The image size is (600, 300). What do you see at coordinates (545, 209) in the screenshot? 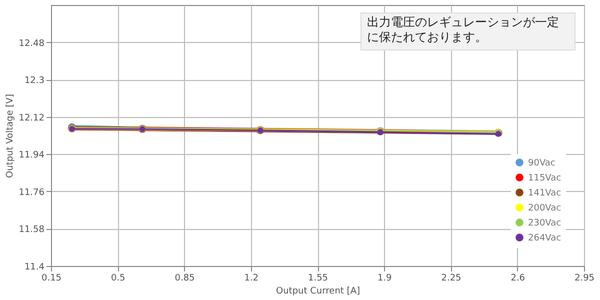
I see `legend-label: 200Vac` at bounding box center [545, 209].